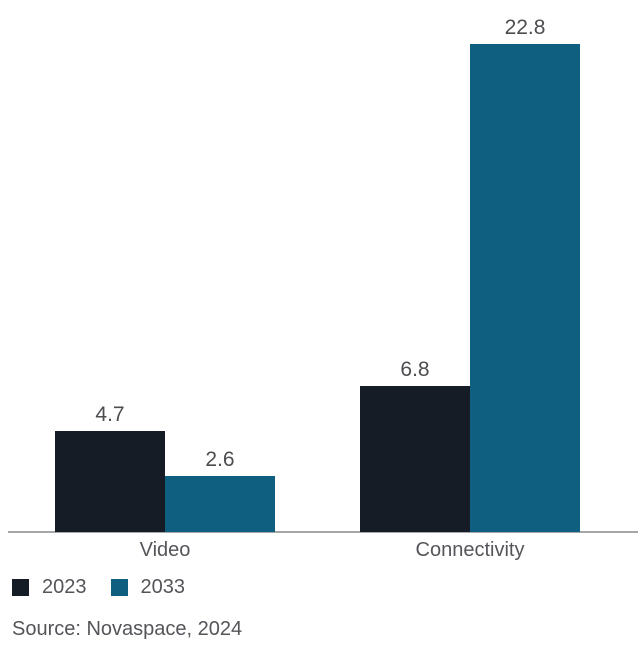  I want to click on legend: 2023 2033, so click(98, 587).